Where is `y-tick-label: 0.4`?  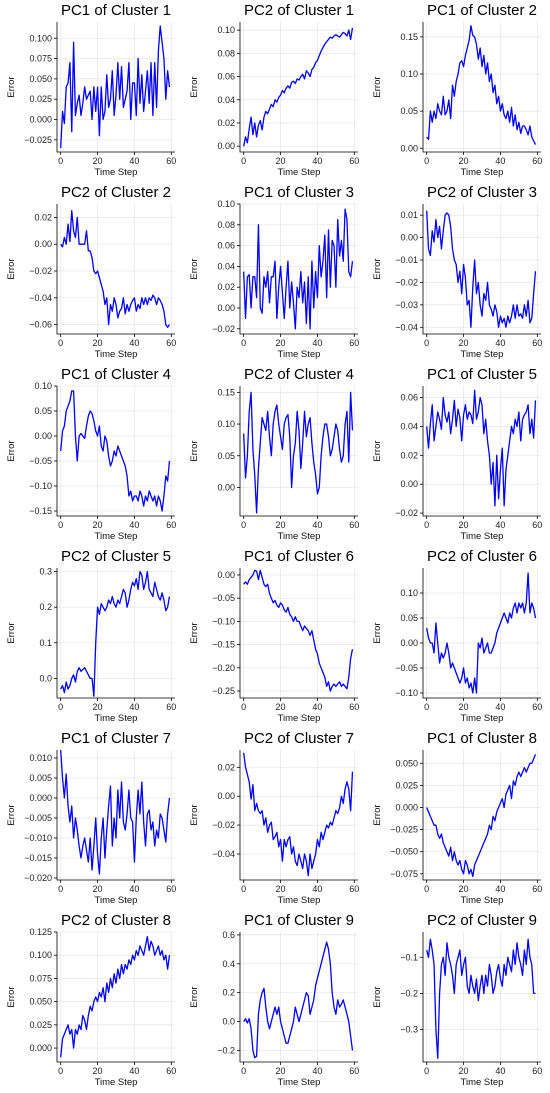 y-tick-label: 0.4 is located at coordinates (228, 964).